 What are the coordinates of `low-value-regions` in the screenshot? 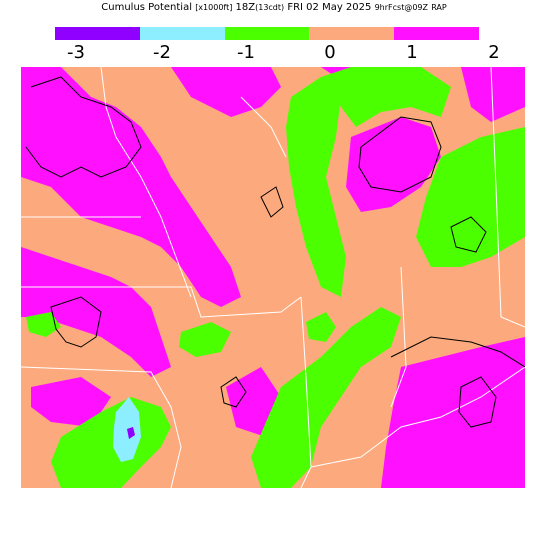 It's located at (127, 429).